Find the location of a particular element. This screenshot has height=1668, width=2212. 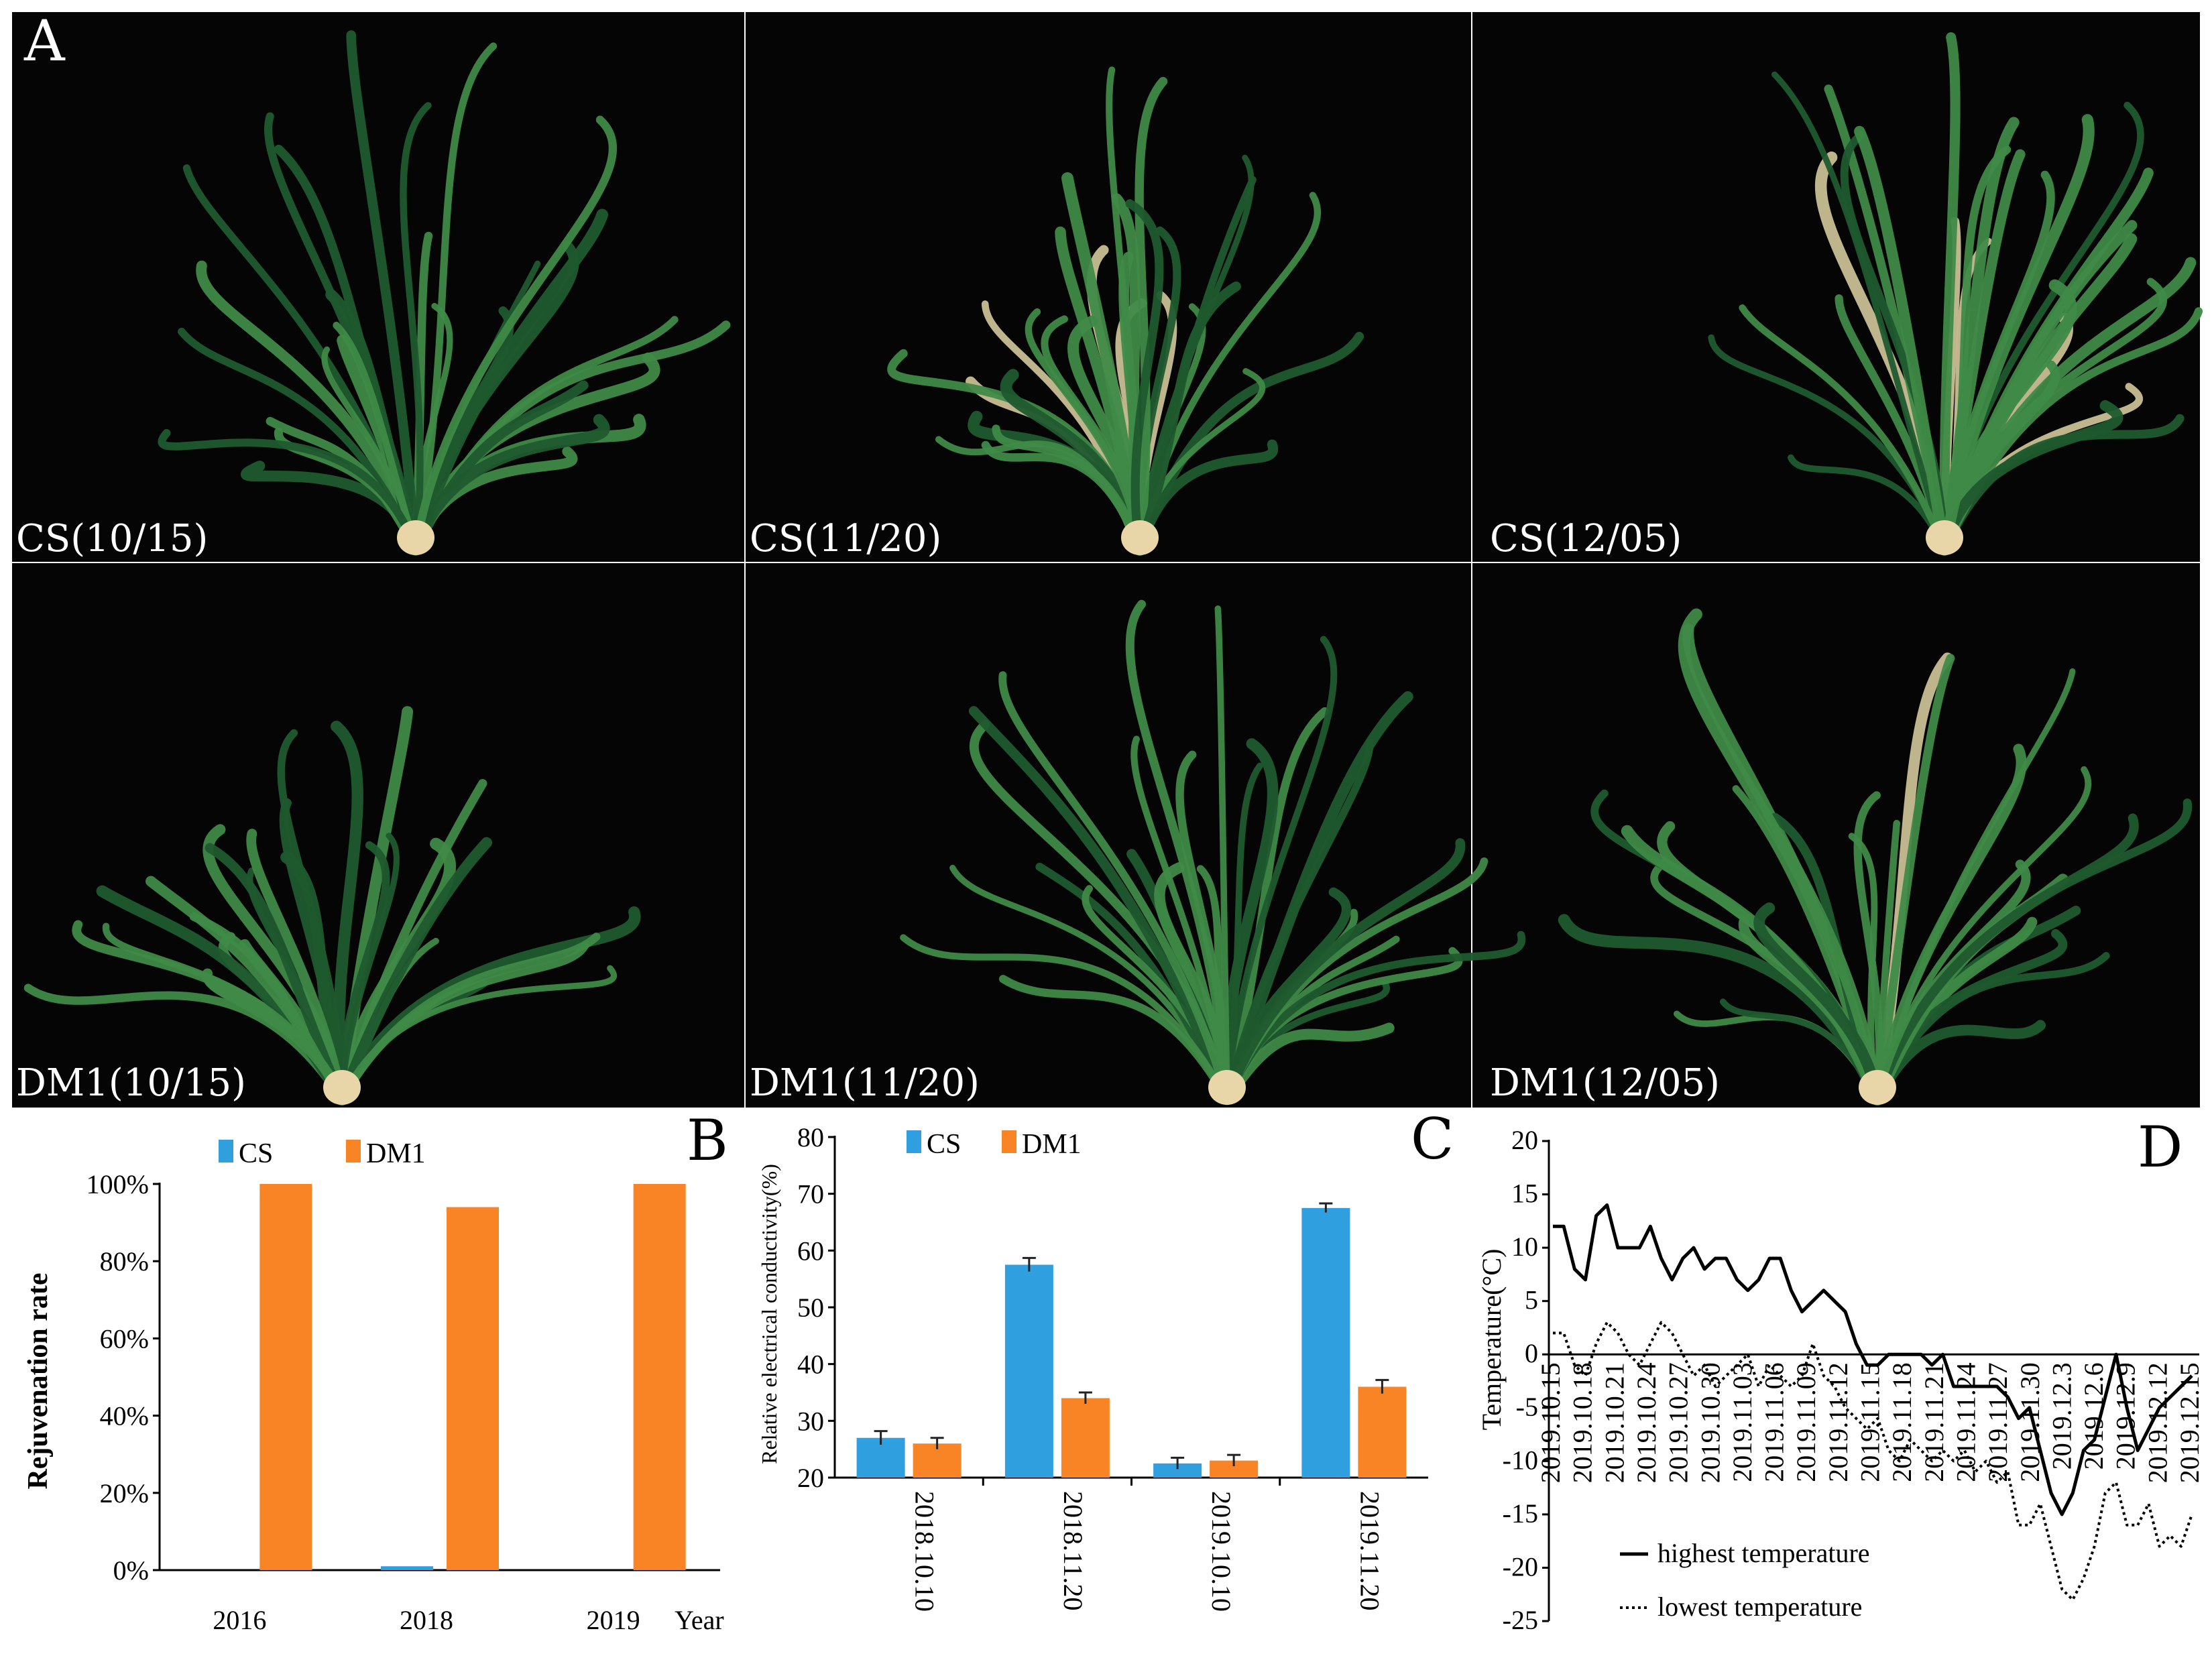

photo-label-dm1-1015: DM1(10/15) is located at coordinates (131, 1083).